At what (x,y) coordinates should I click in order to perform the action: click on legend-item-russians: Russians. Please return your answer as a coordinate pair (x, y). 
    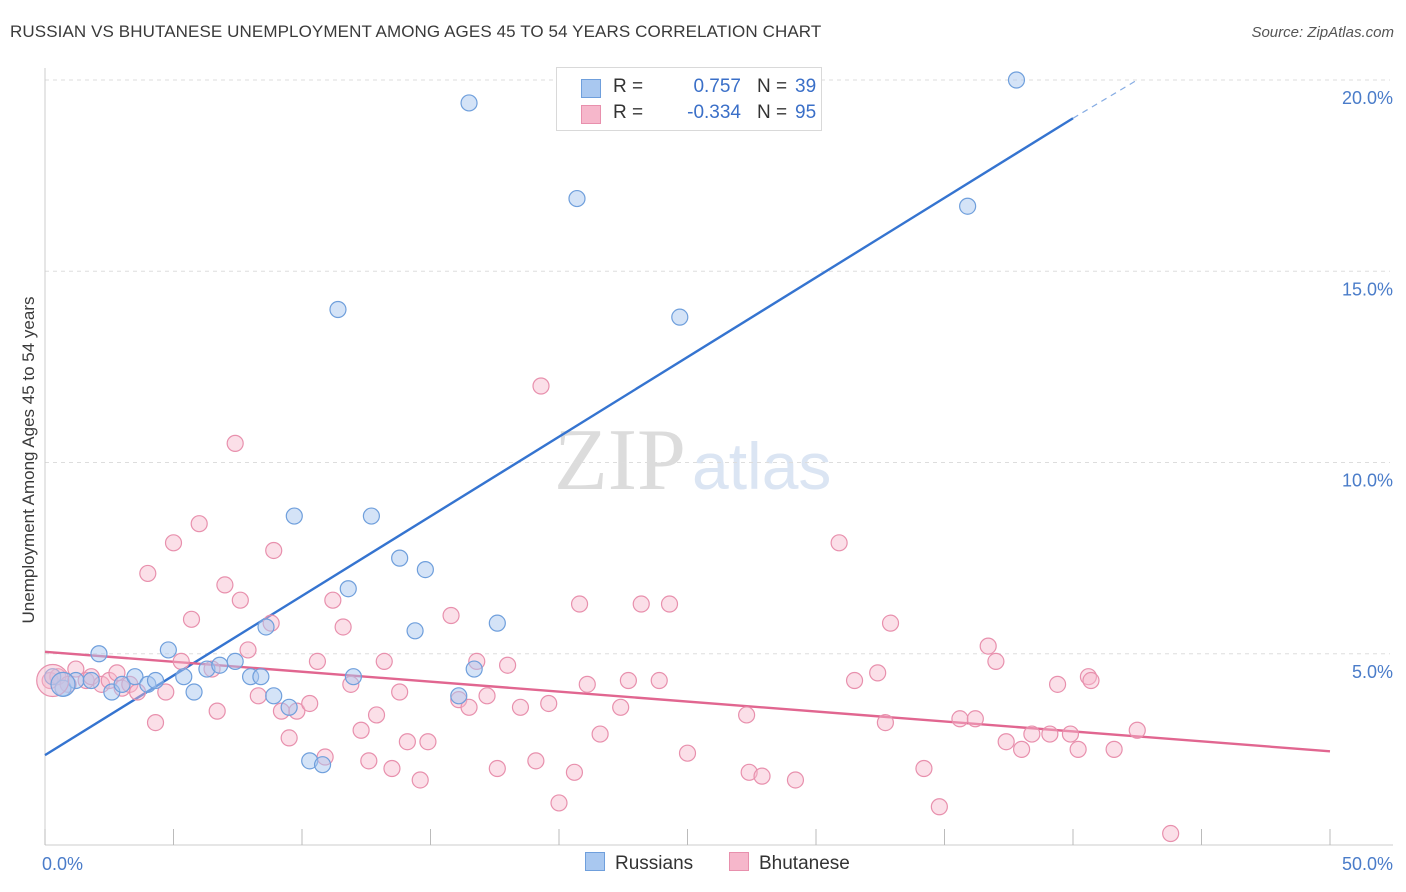
    Looking at the image, I should click on (639, 864).